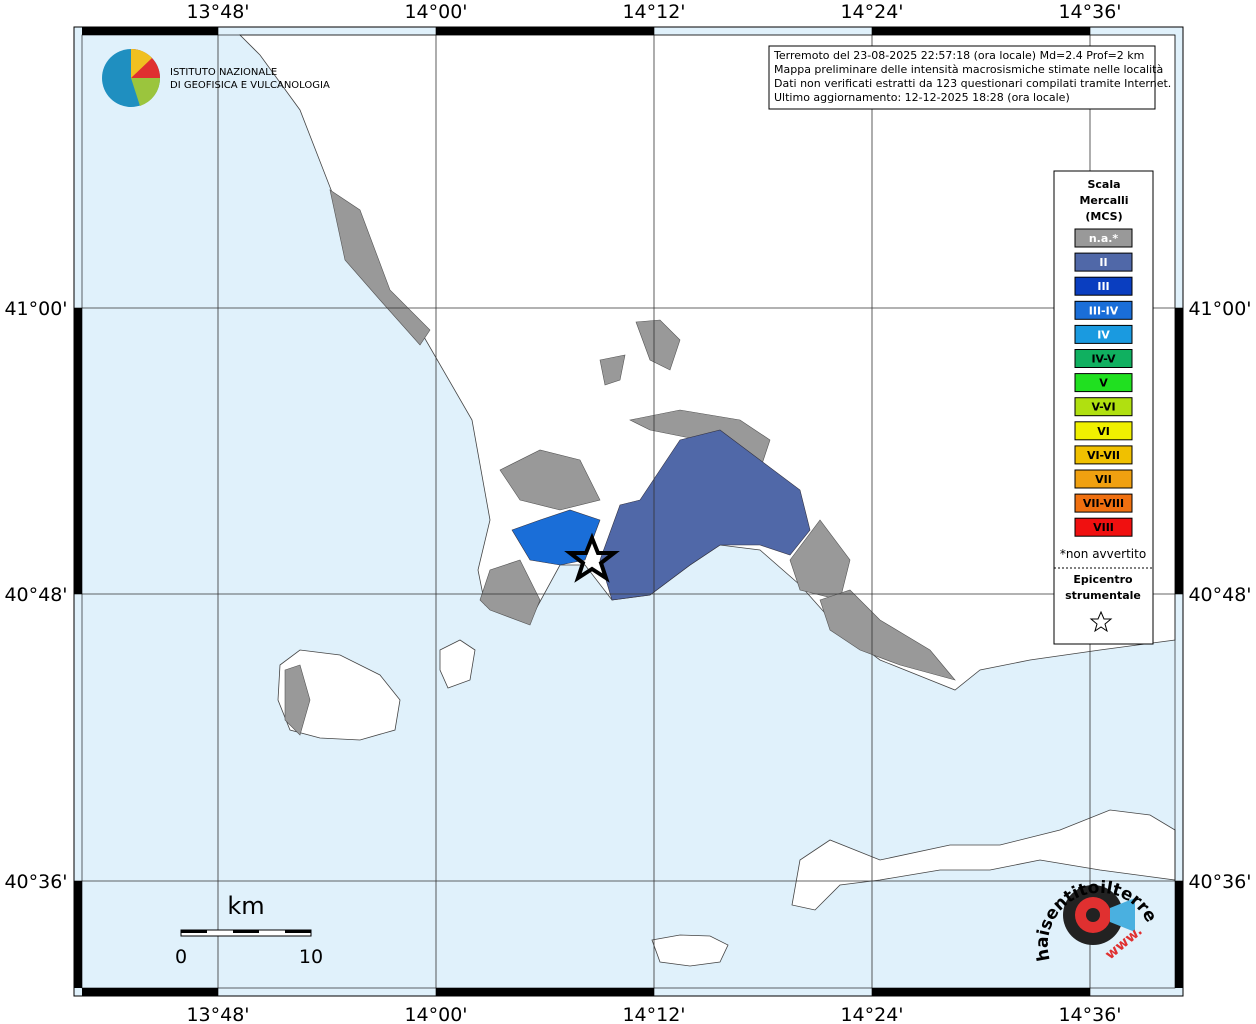 The height and width of the screenshot is (1024, 1256). What do you see at coordinates (592, 557) in the screenshot?
I see `epicenter` at bounding box center [592, 557].